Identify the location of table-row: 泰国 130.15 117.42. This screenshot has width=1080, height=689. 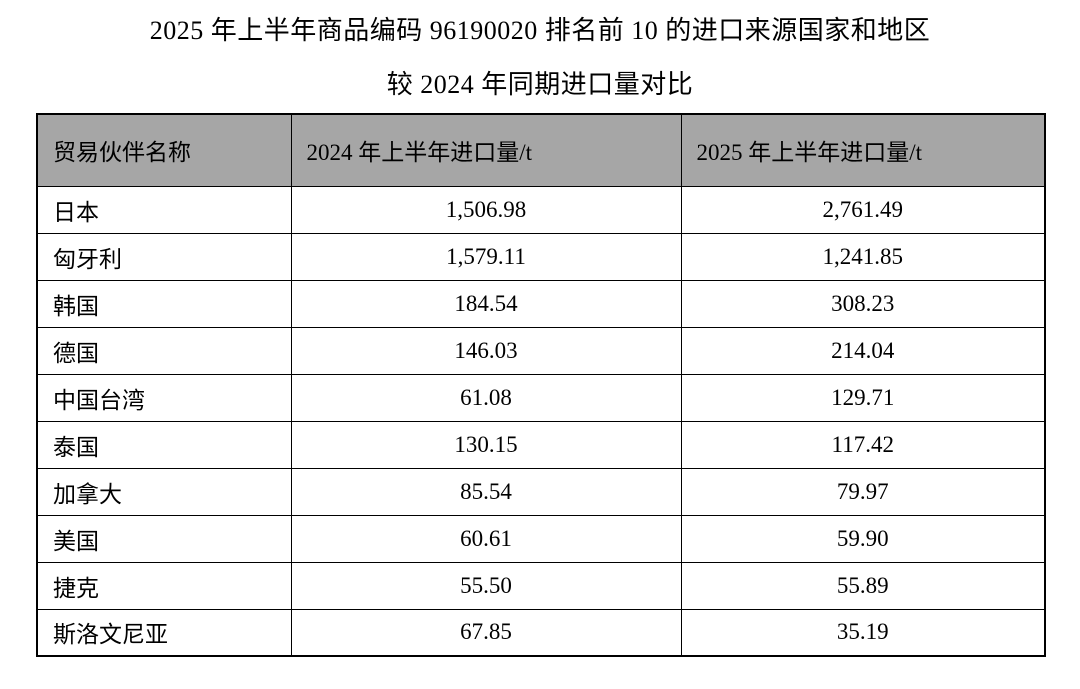
(541, 444).